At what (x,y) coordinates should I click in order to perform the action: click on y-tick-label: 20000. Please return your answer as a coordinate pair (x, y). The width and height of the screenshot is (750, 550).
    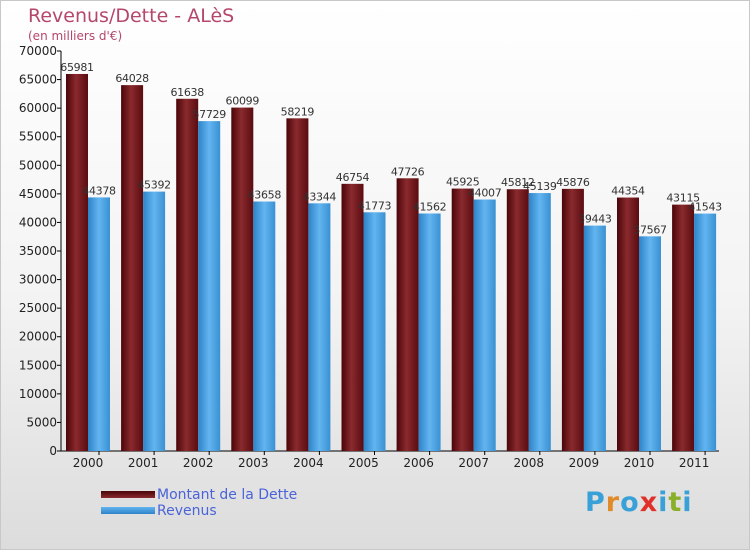
    Looking at the image, I should click on (38, 337).